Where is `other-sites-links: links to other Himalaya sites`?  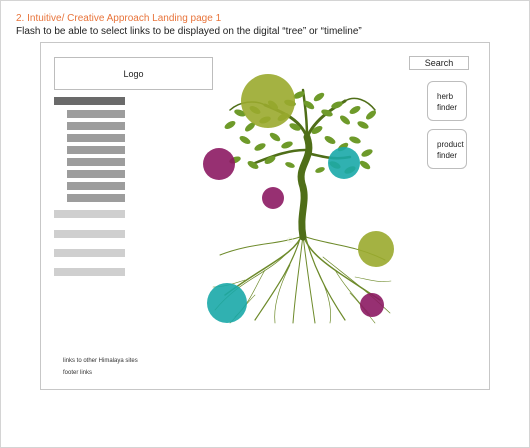
other-sites-links: links to other Himalaya sites is located at coordinates (100, 361).